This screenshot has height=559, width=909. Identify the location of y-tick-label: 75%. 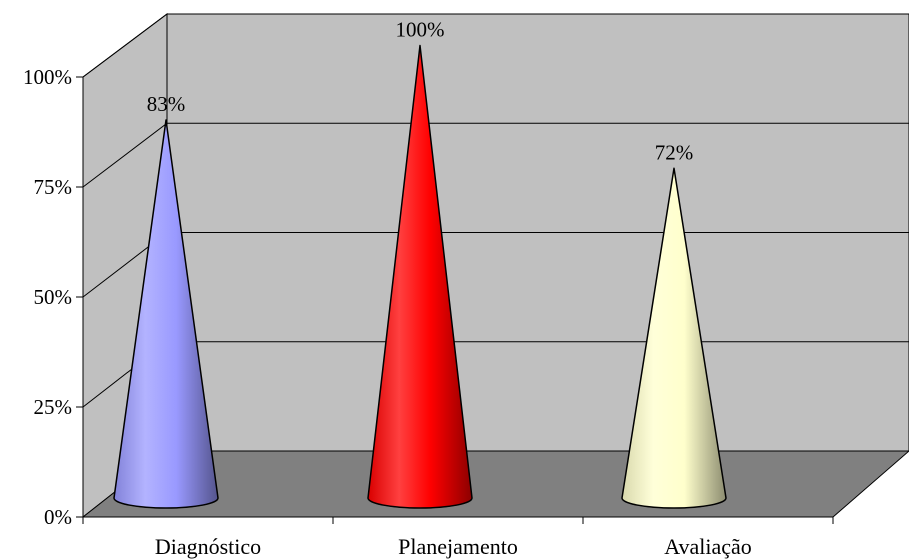
(53, 187).